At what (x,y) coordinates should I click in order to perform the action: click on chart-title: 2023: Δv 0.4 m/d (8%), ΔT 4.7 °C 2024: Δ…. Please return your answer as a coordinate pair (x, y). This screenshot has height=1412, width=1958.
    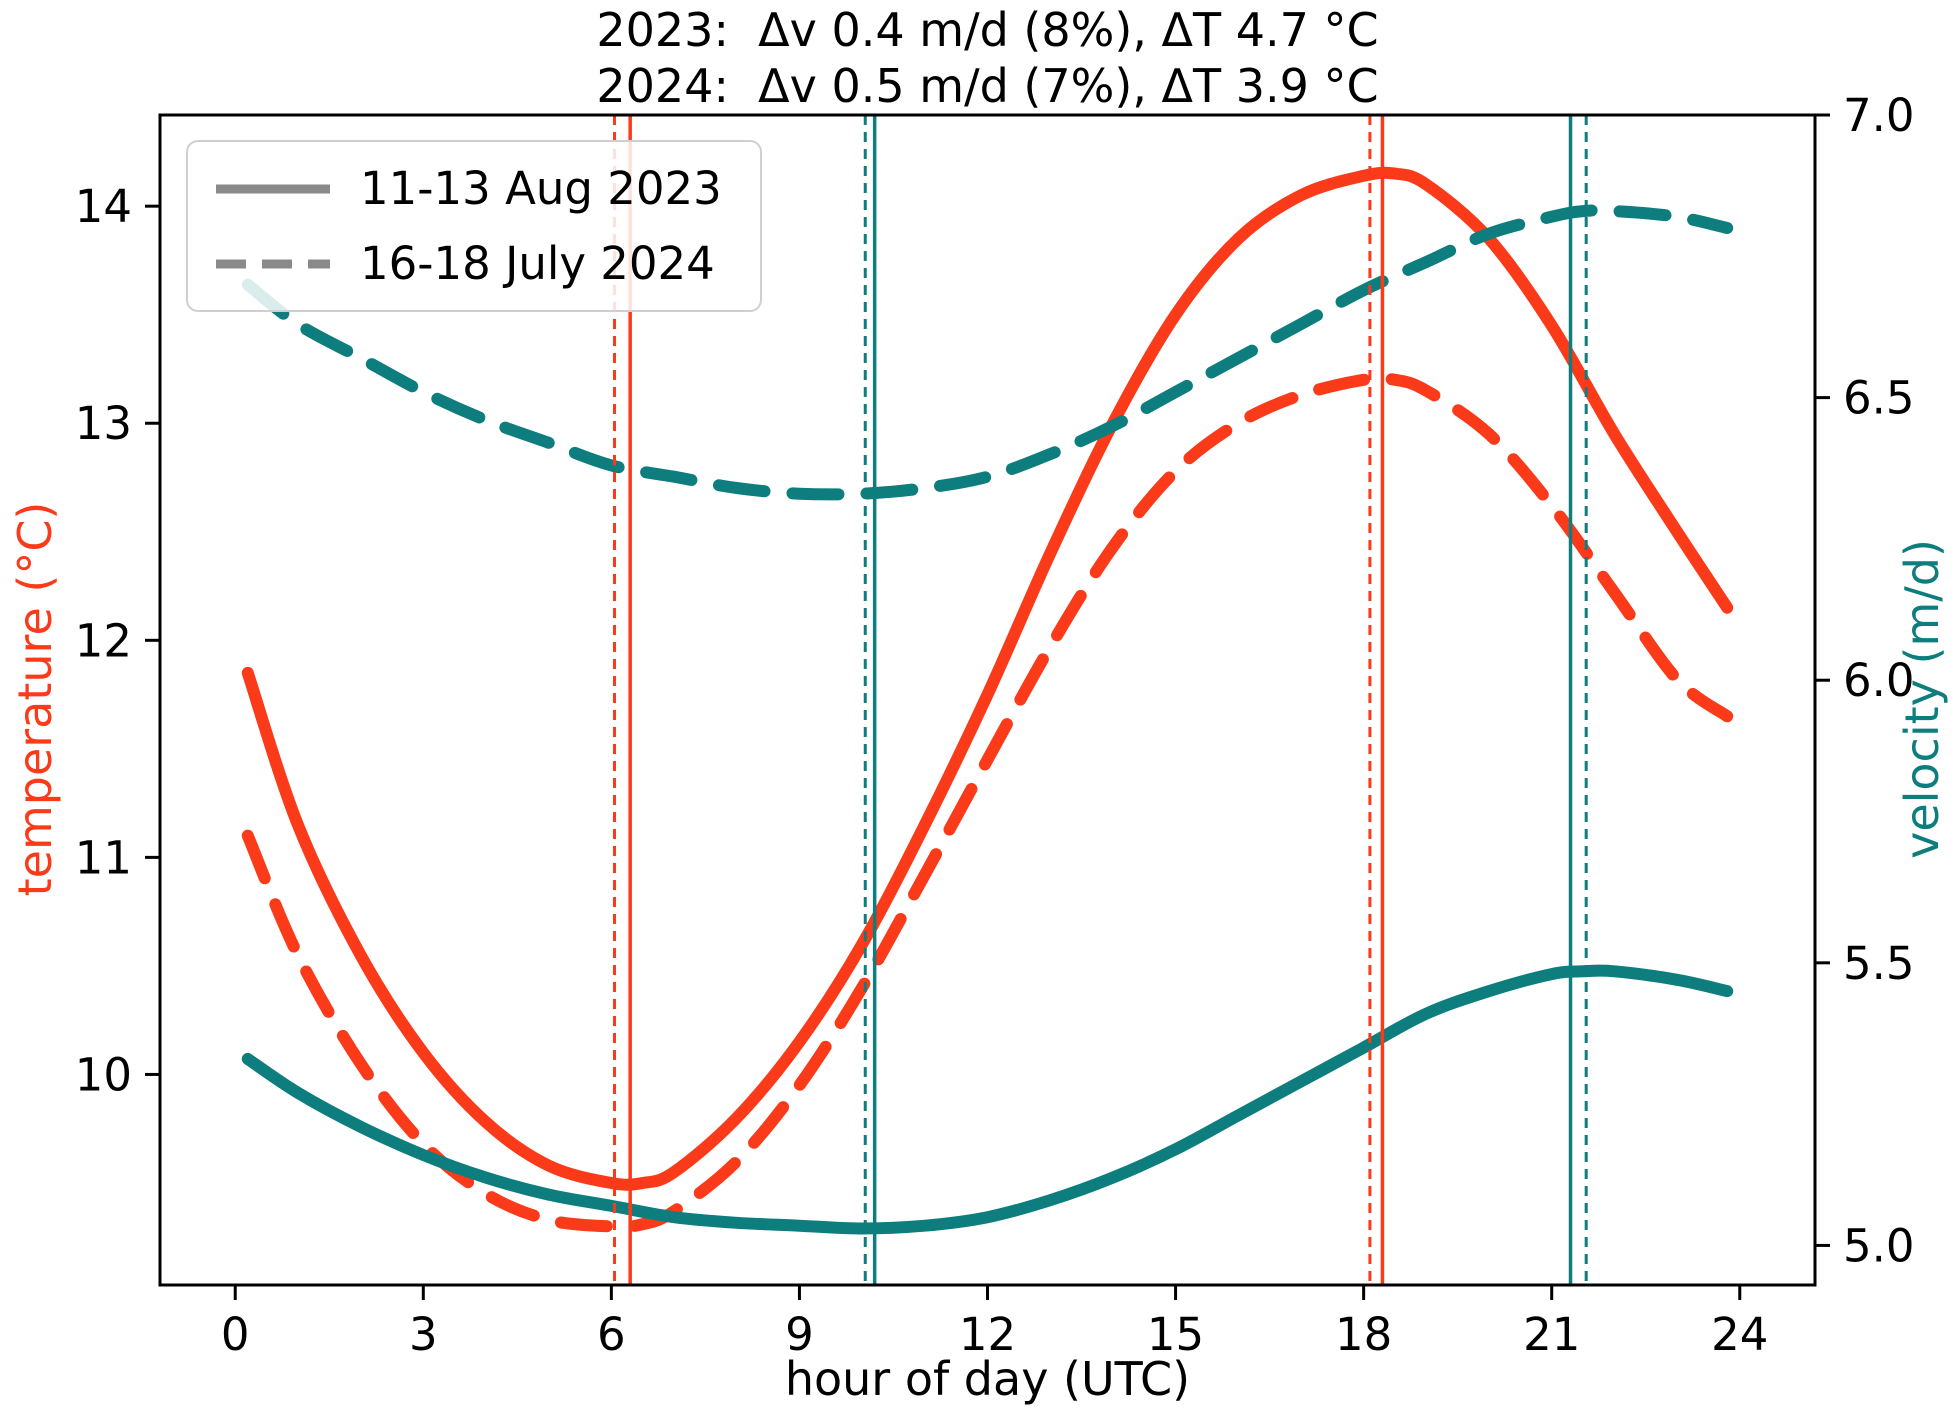
    Looking at the image, I should click on (987, 58).